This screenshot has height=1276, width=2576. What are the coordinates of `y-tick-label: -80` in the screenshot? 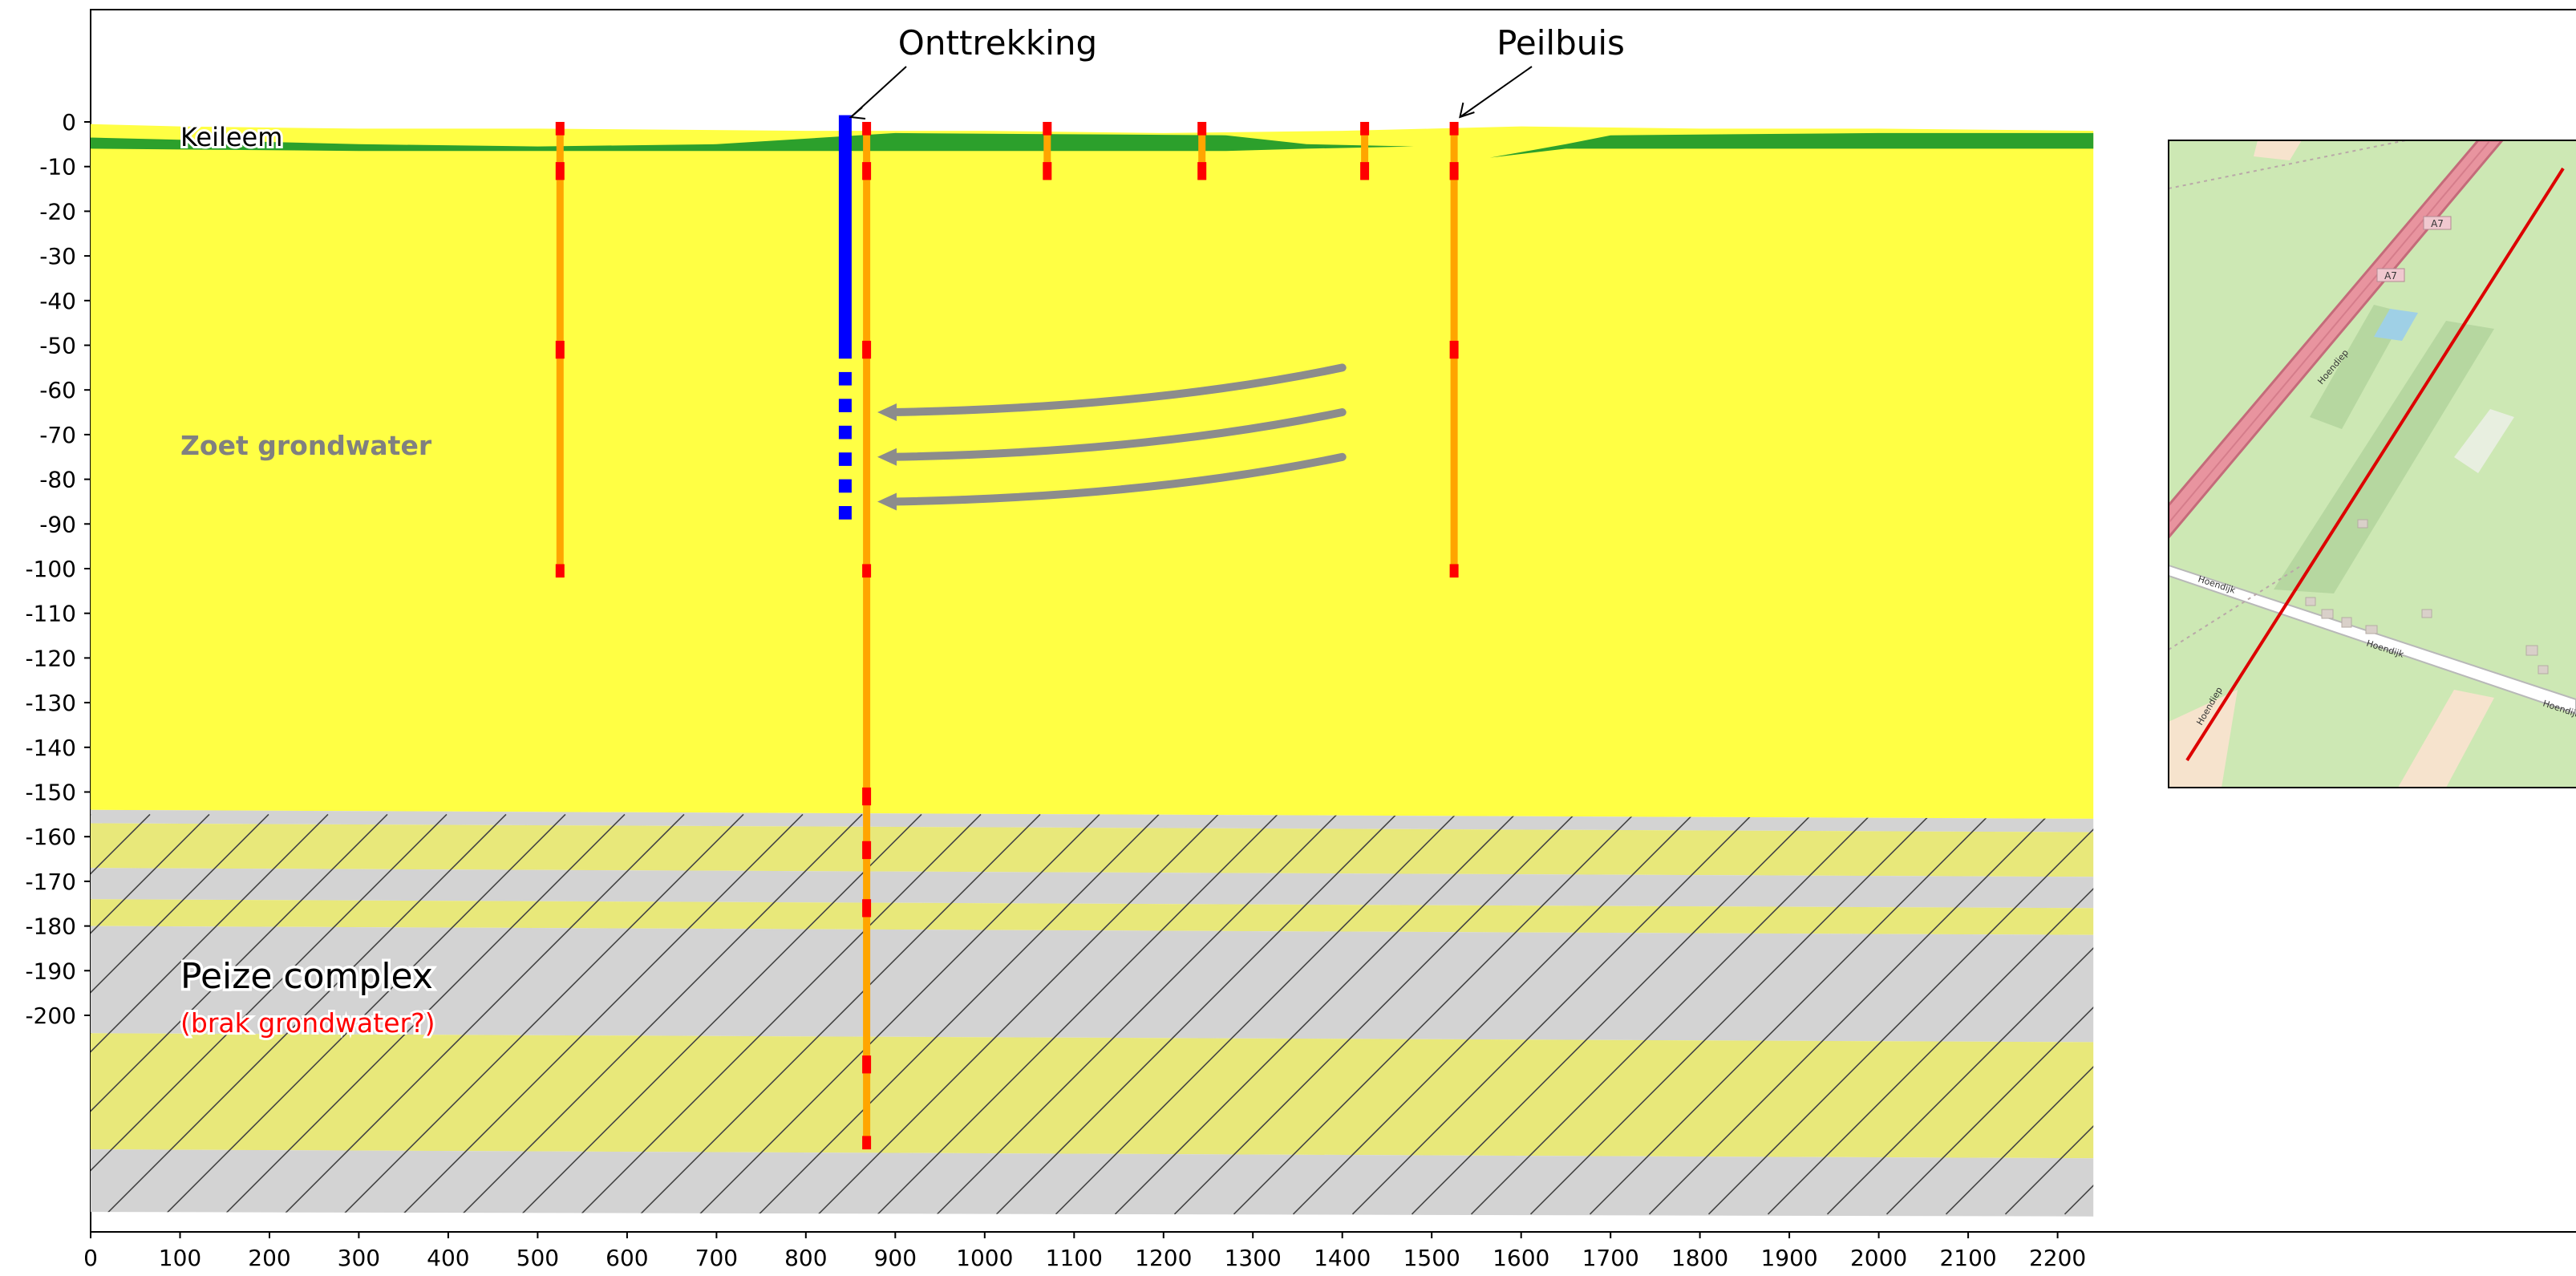 It's located at (57, 480).